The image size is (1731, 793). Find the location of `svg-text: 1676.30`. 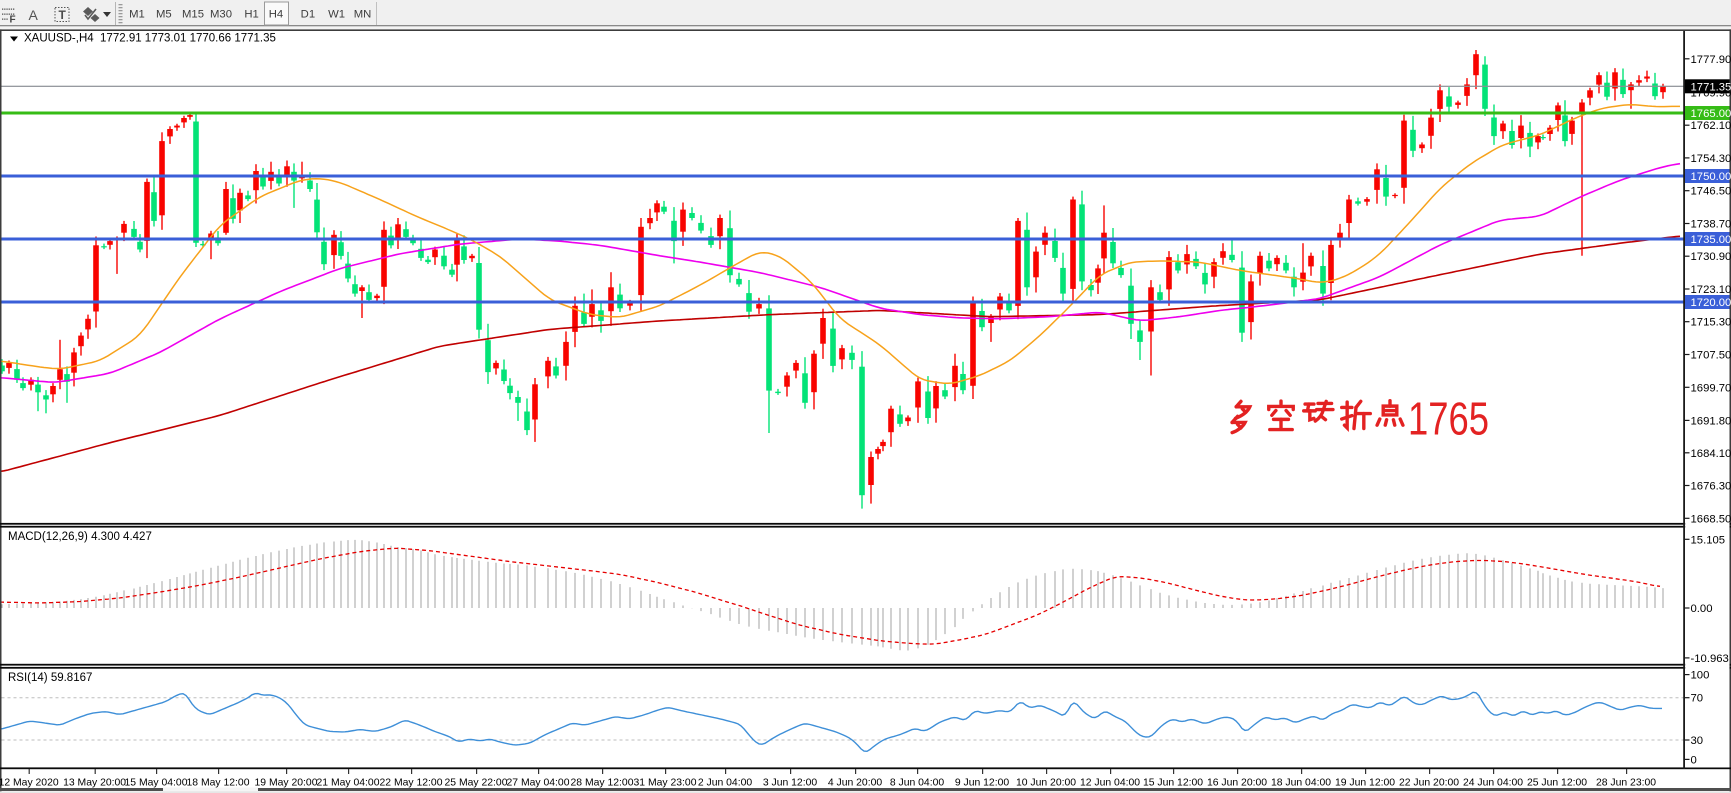

svg-text: 1676.30 is located at coordinates (1711, 487).